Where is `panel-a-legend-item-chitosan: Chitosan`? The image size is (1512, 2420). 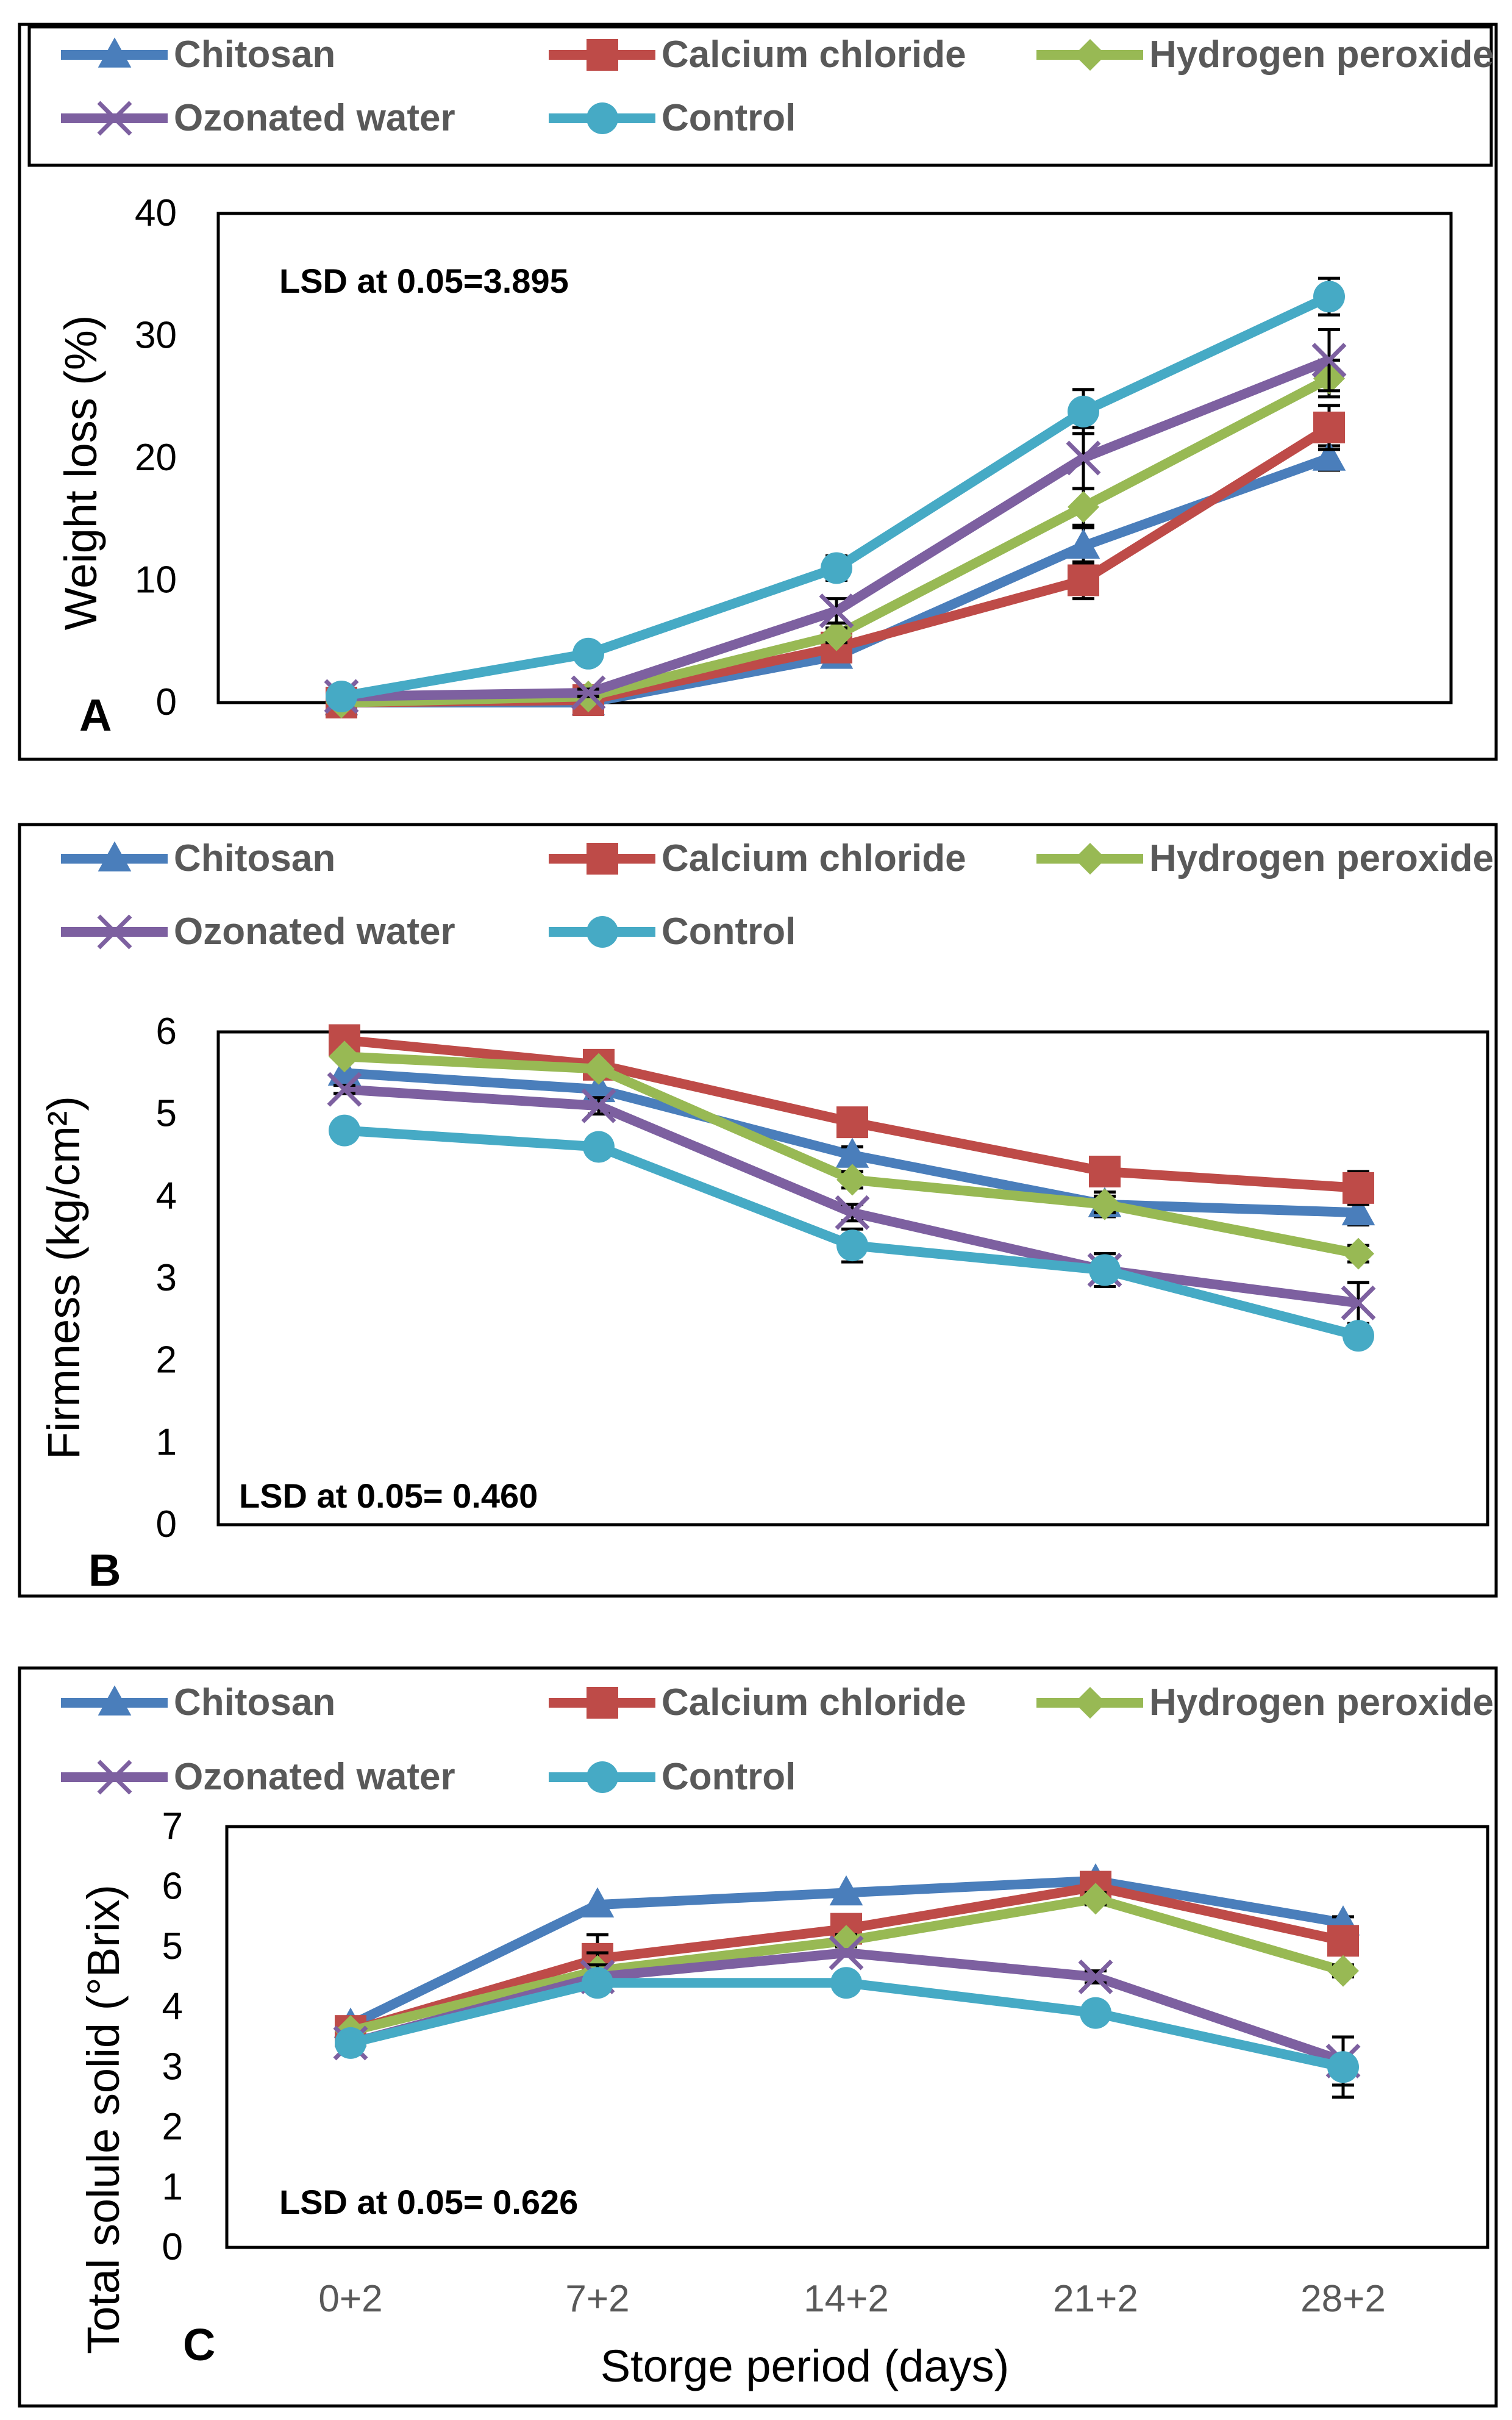 panel-a-legend-item-chitosan: Chitosan is located at coordinates (198, 55).